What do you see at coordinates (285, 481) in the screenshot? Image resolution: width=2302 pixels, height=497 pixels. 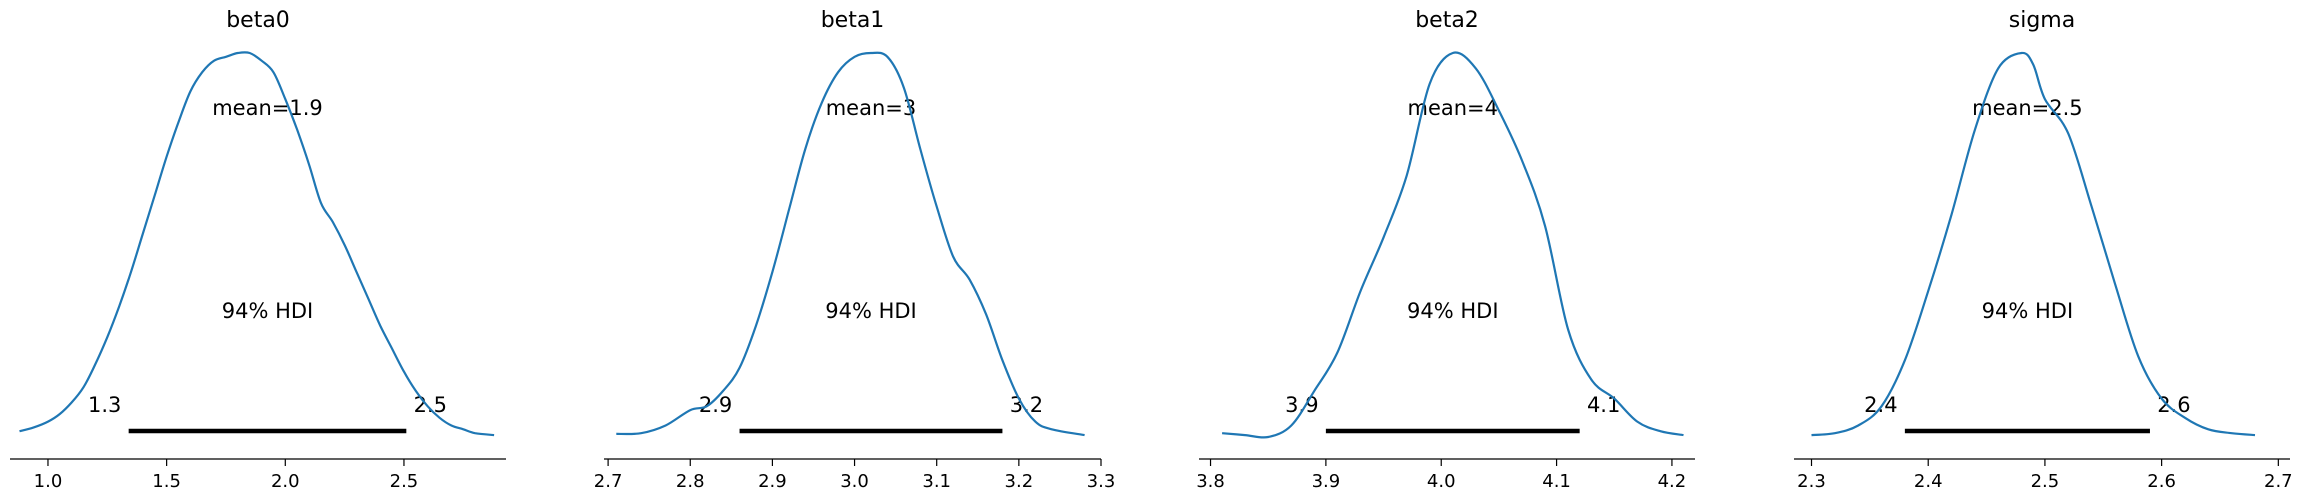 I see `x-tick-label: 2.0` at bounding box center [285, 481].